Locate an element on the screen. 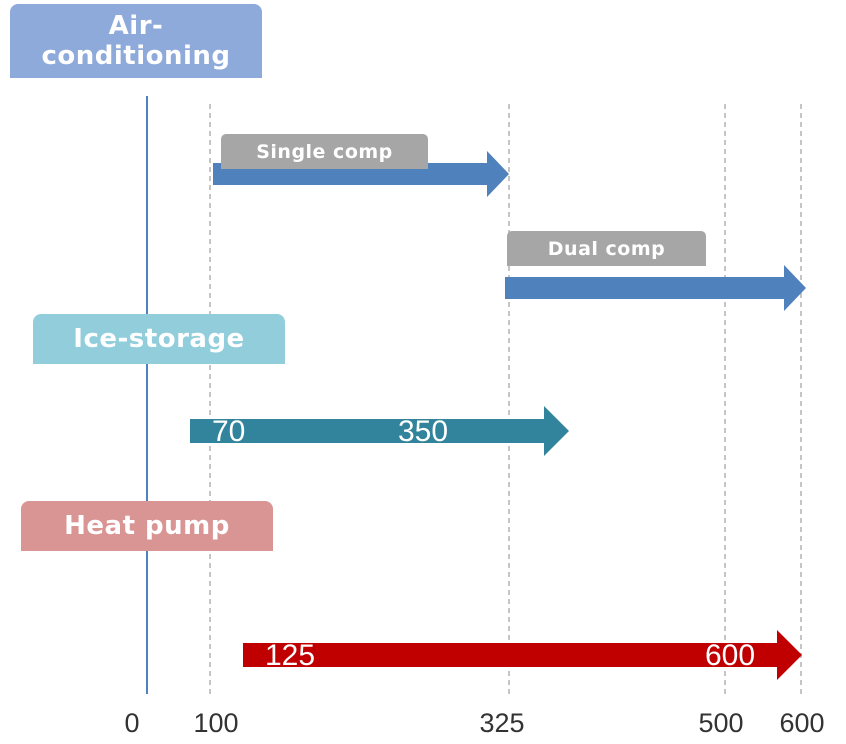 This screenshot has width=846, height=744. tick-label-600: 600 is located at coordinates (802, 723).